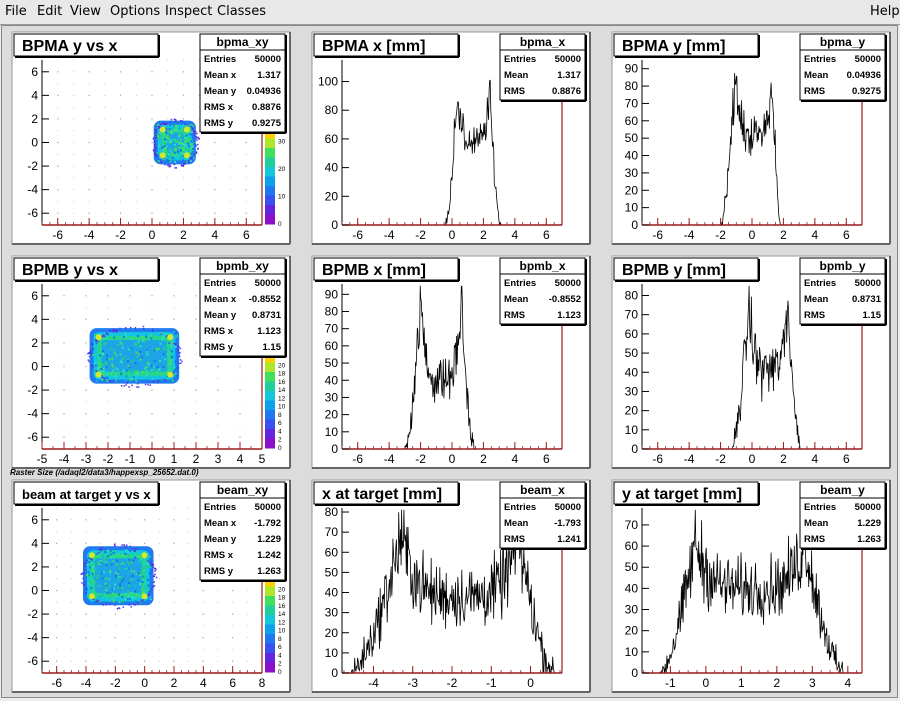 The image size is (900, 701). Describe the element at coordinates (869, 523) in the screenshot. I see `stats-value: 1.229` at that location.